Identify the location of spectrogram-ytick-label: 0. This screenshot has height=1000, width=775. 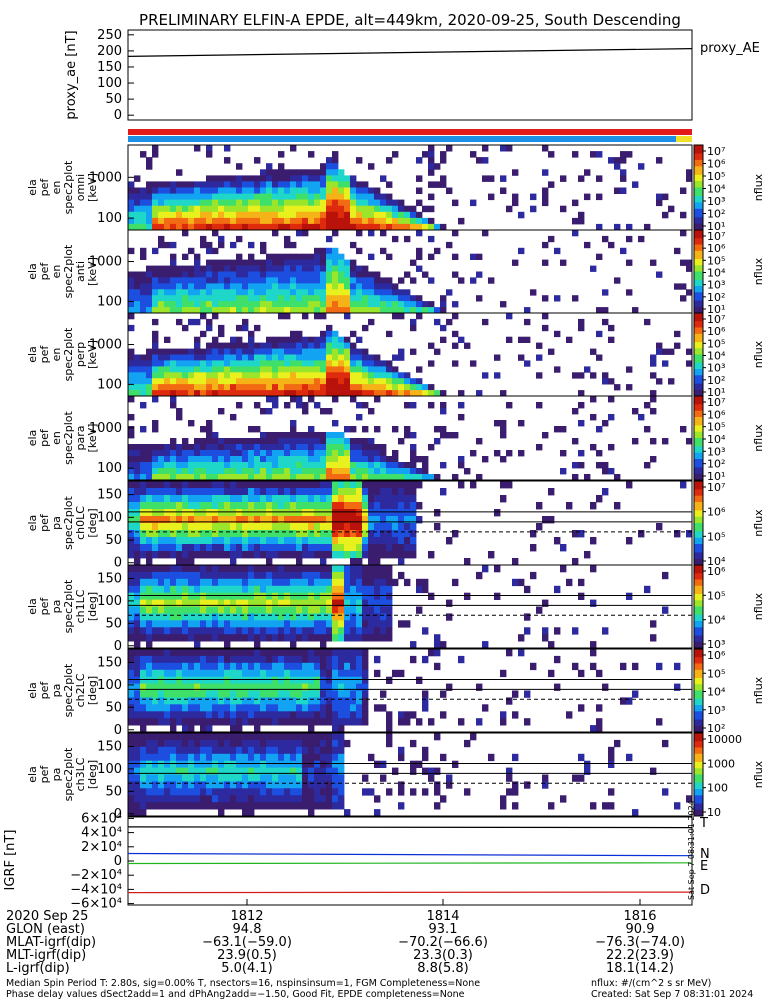
(118, 646).